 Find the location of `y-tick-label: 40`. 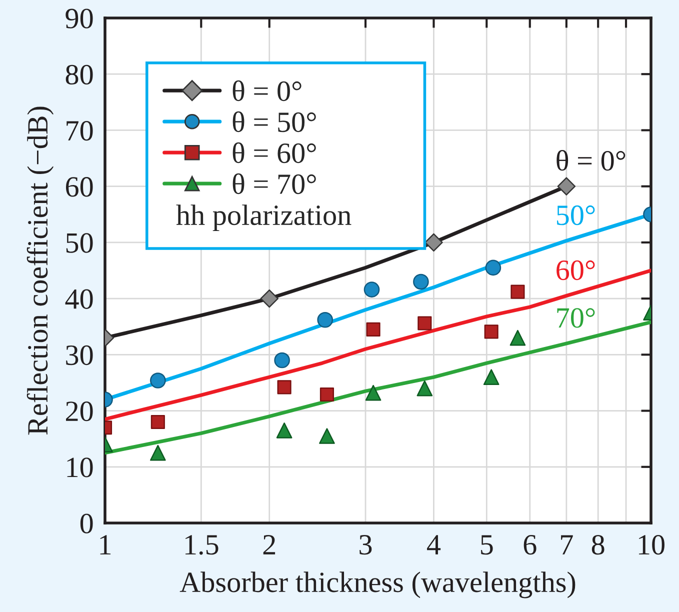

y-tick-label: 40 is located at coordinates (79, 299).